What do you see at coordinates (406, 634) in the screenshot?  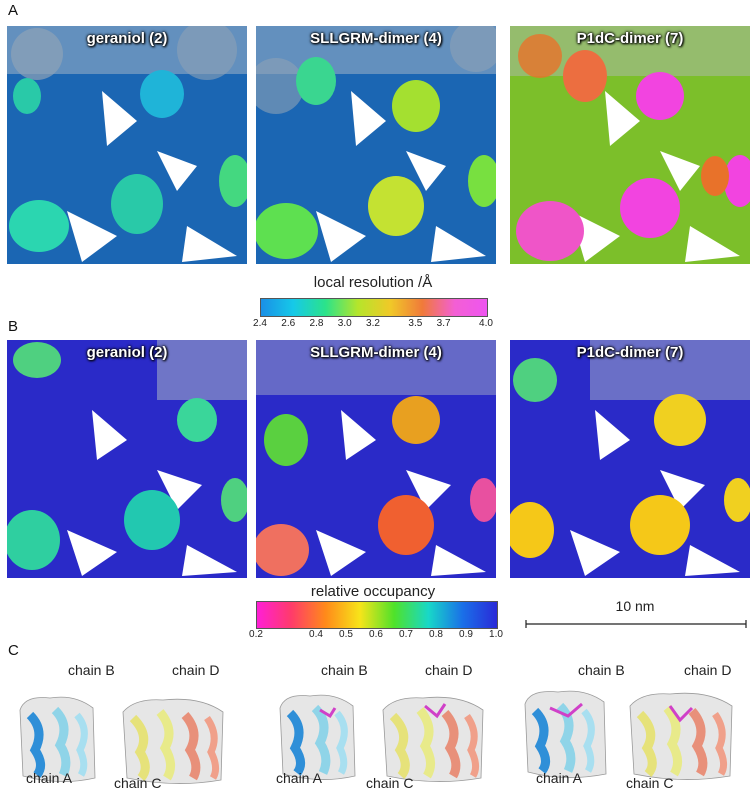 I see `colorbar-tick-label: 0.7` at bounding box center [406, 634].